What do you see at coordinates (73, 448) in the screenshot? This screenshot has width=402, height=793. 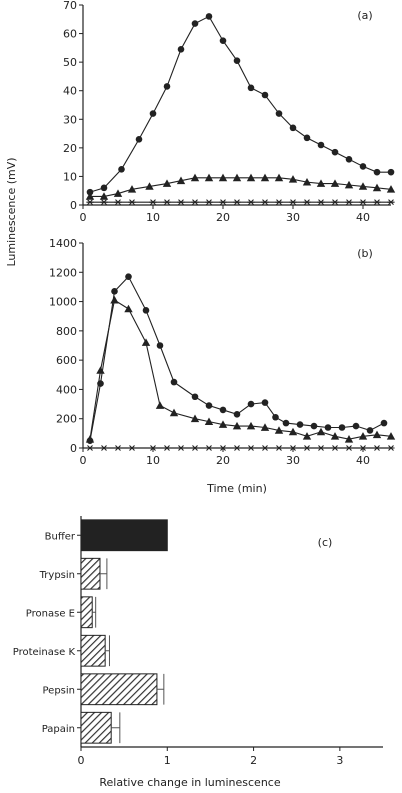 I see `panel-b-y-tick-label: 0` at bounding box center [73, 448].